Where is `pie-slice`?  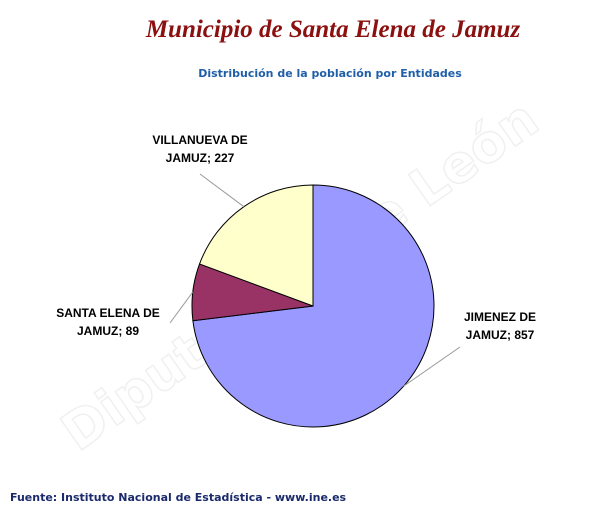
pie-slice is located at coordinates (256, 245).